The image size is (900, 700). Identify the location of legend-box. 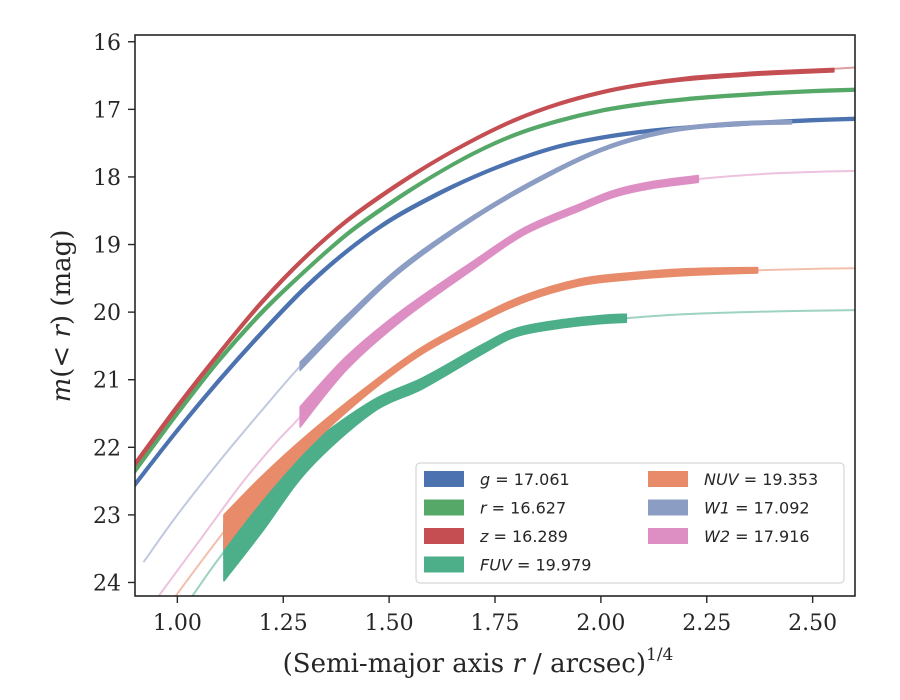
(630, 523).